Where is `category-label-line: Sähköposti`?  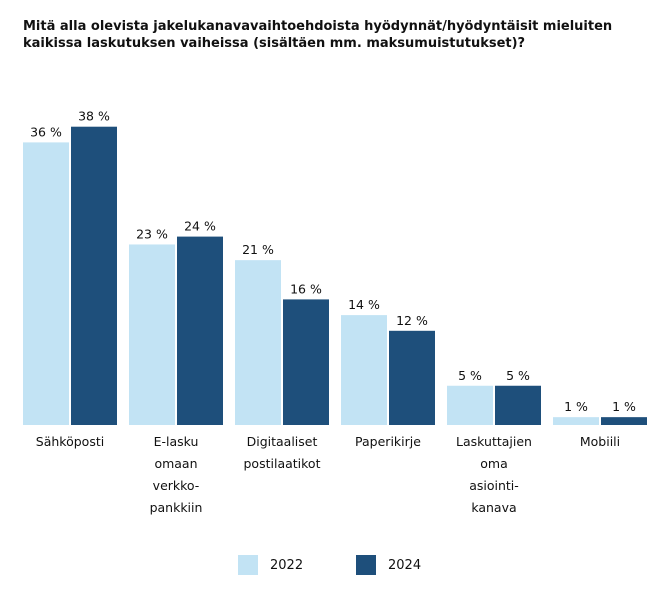
category-label-line: Sähköposti is located at coordinates (70, 441).